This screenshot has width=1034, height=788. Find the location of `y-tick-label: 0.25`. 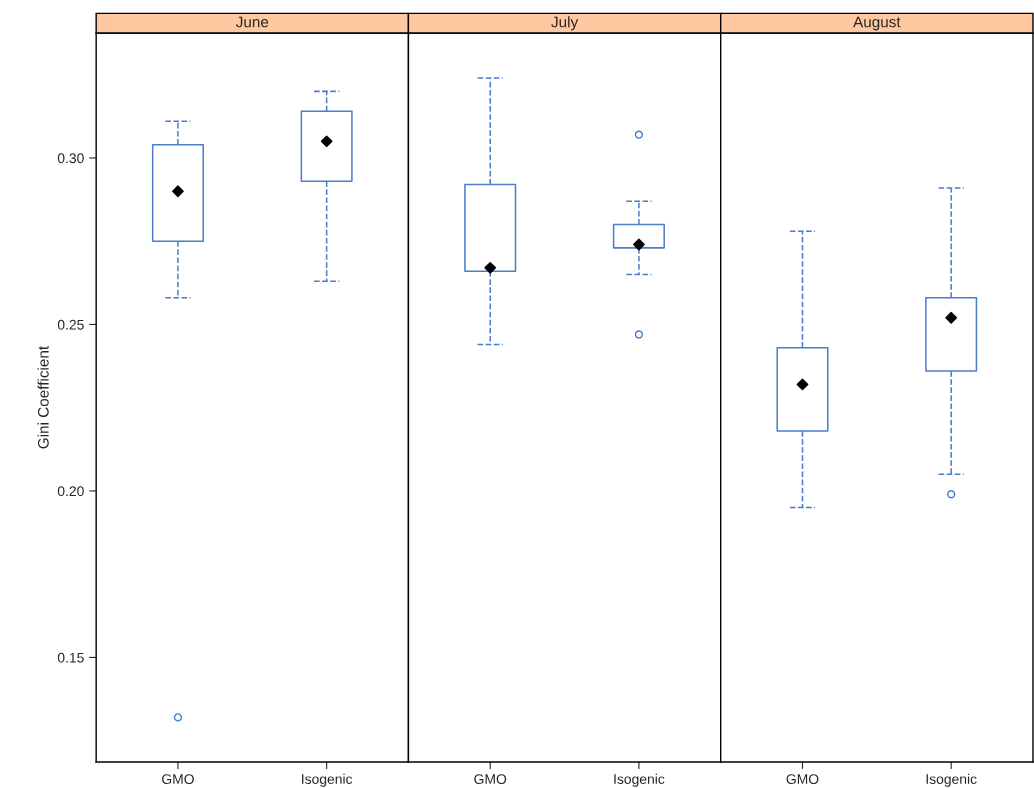

y-tick-label: 0.25 is located at coordinates (70, 324).